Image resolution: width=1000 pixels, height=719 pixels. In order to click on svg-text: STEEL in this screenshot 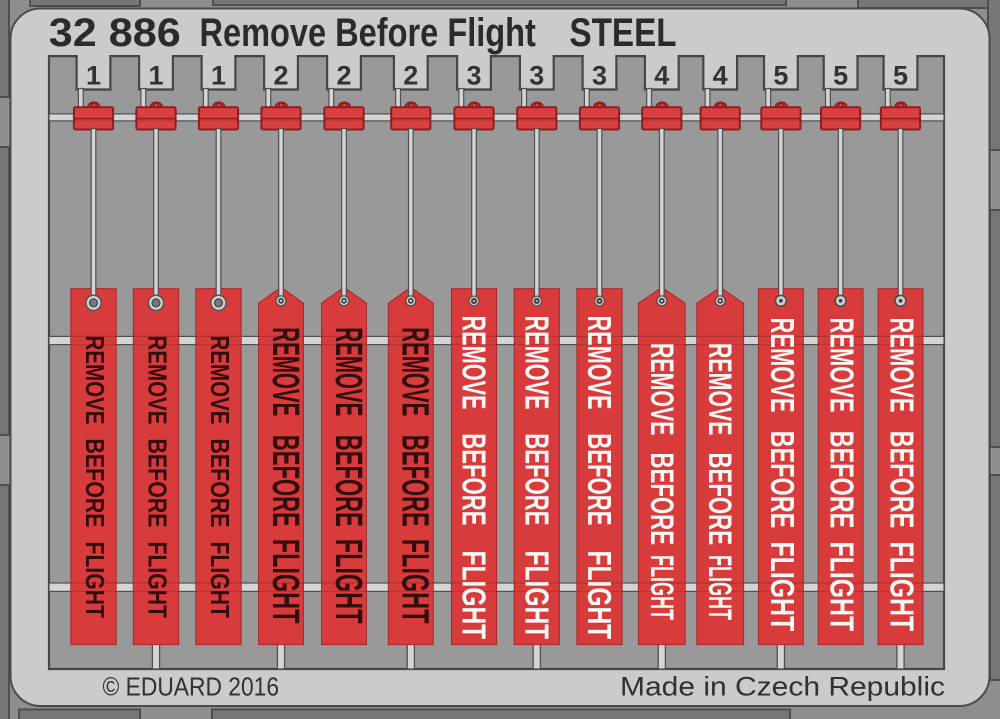, I will do `click(622, 33)`.